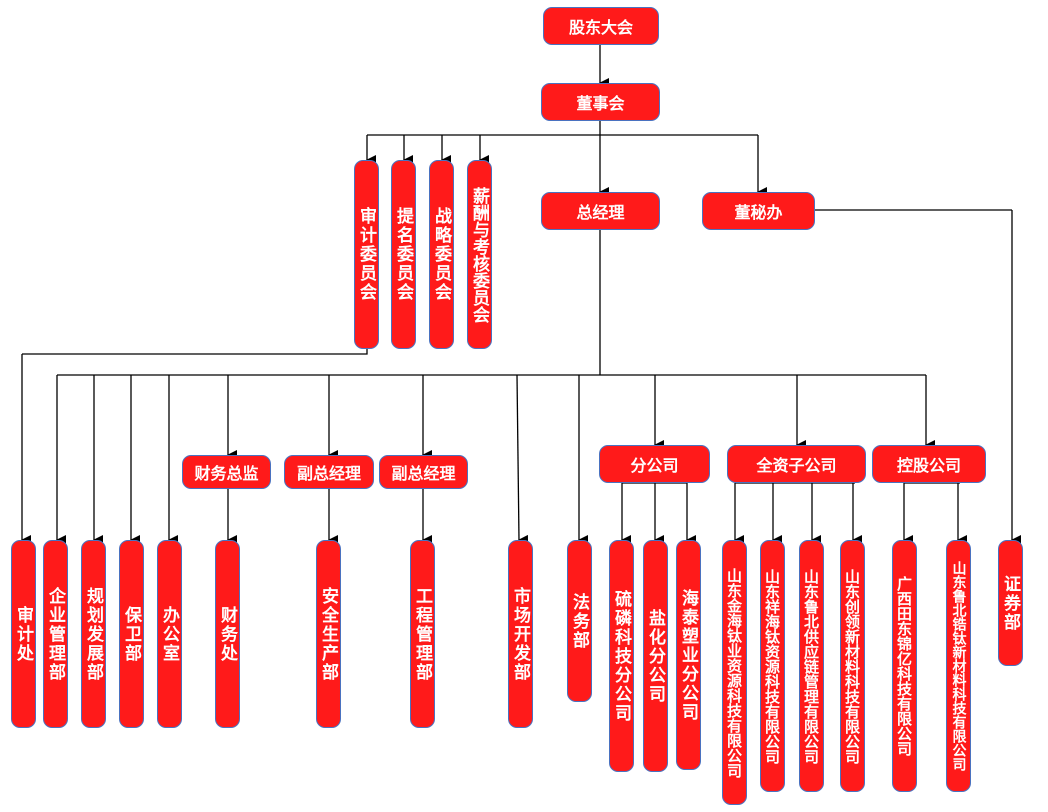 This screenshot has width=1048, height=812. What do you see at coordinates (796, 464) in the screenshot?
I see `node-wholly-owned-subsidiaries: 全资子公司` at bounding box center [796, 464].